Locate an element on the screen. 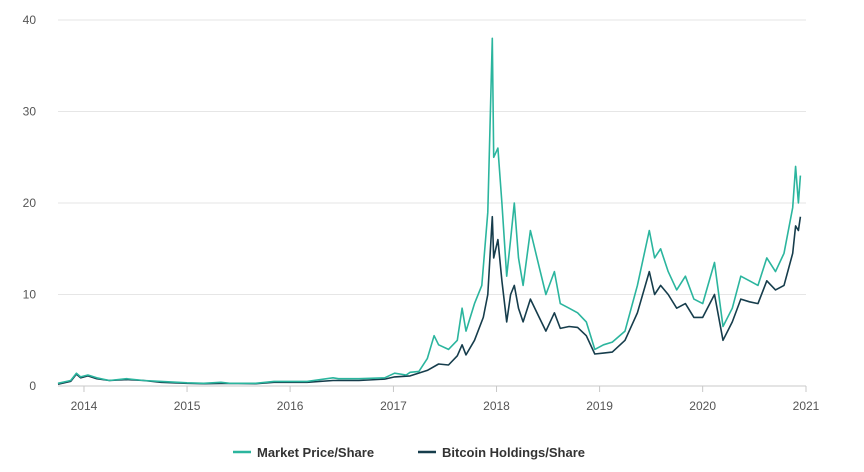 Image resolution: width=864 pixels, height=472 pixels. legend-label: Bitcoin Holdings/Share is located at coordinates (513, 452).